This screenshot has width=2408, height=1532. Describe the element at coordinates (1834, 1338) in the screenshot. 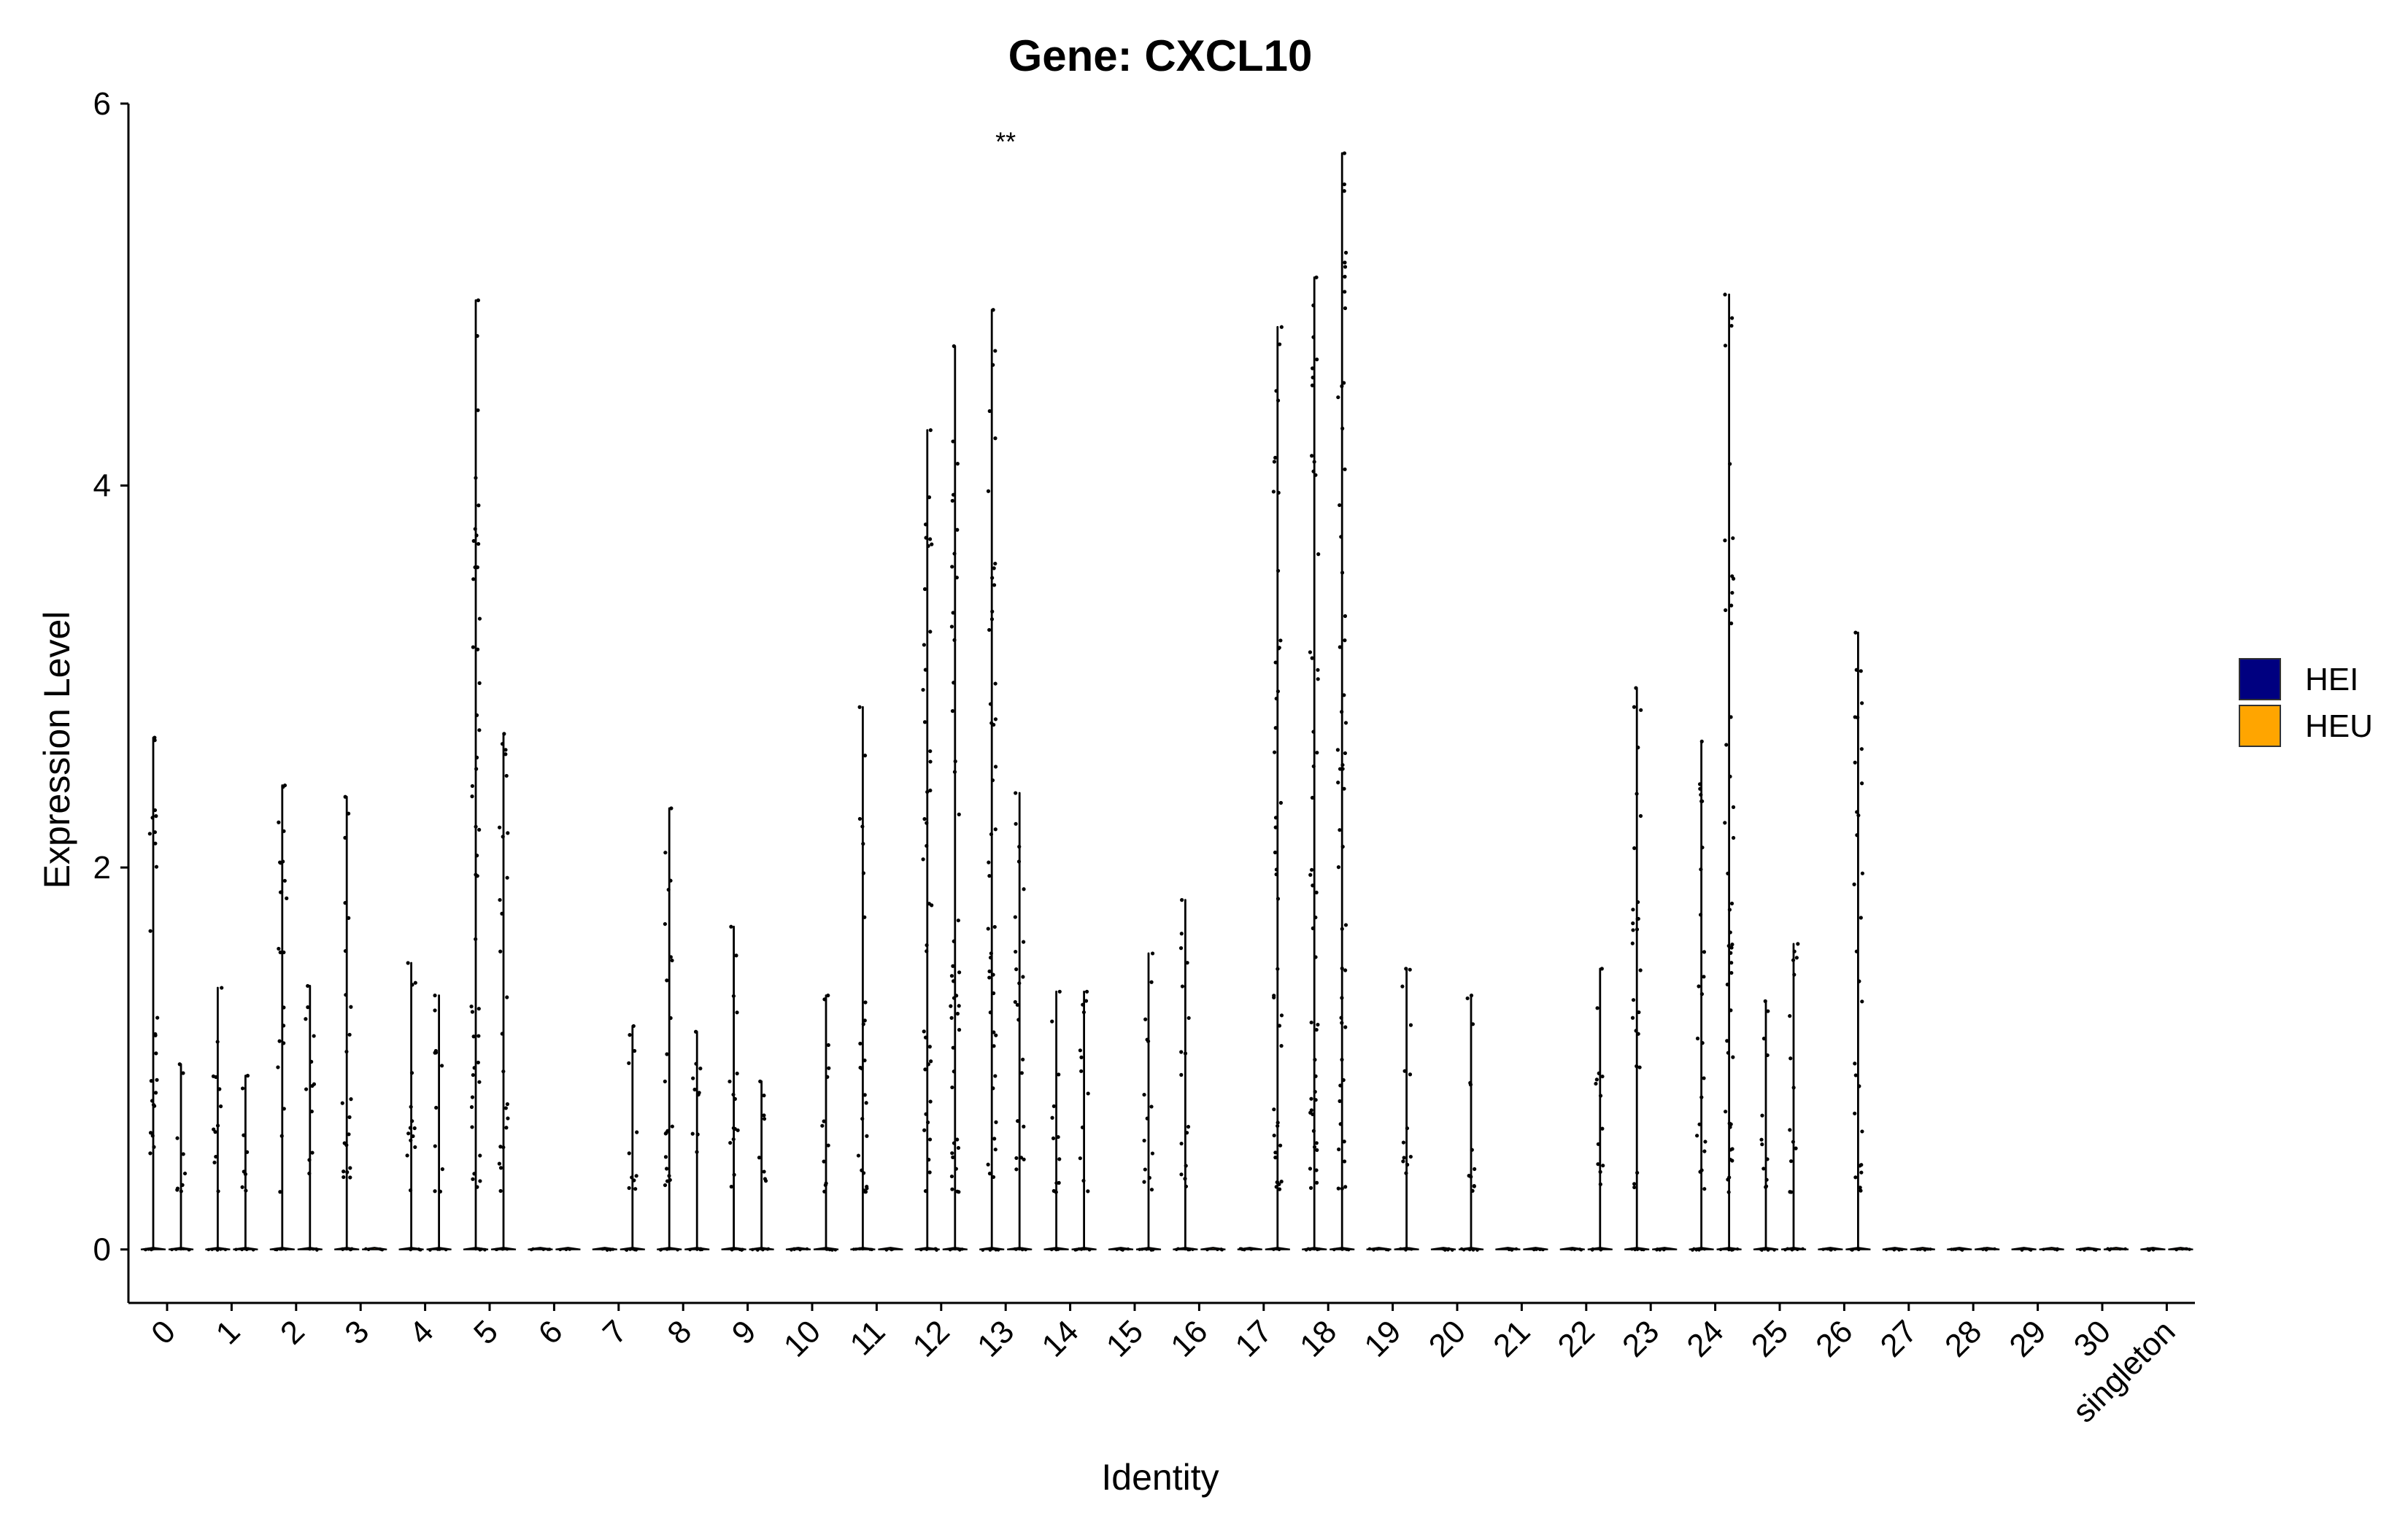

I see `x-tick-label: 26` at that location.